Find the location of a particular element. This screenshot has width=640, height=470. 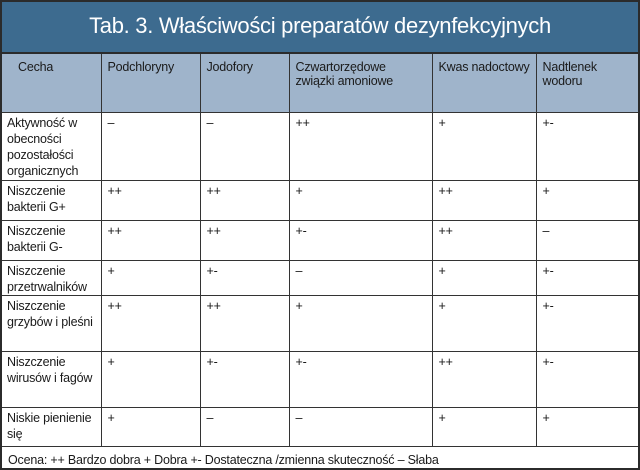

feature-cell: Niszczenie wirusów i fagów is located at coordinates (51, 379).